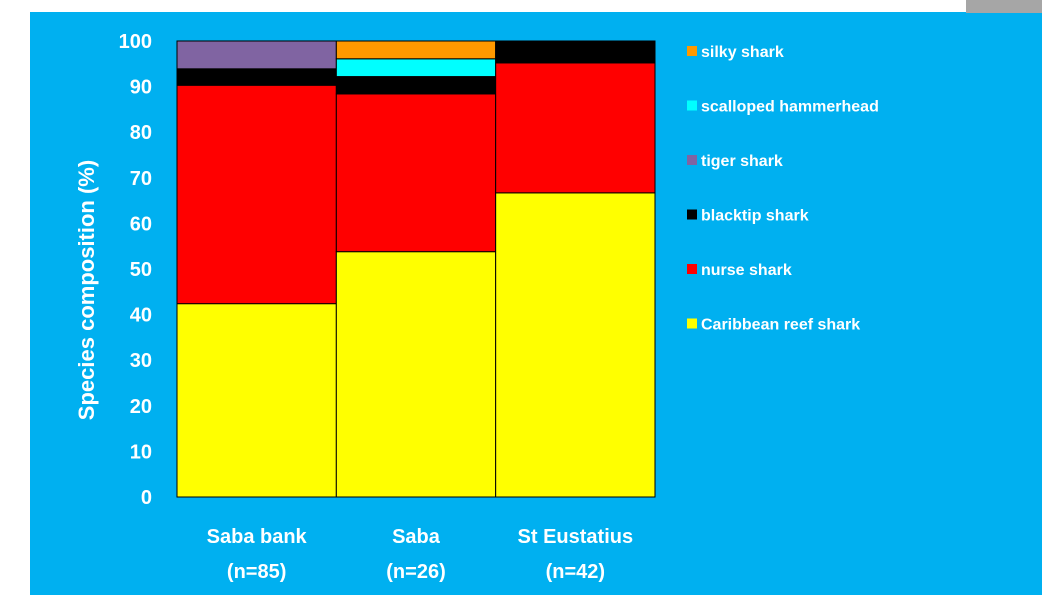  I want to click on legend-label-caribbean-reef-shark: Caribbean reef shark, so click(780, 325).